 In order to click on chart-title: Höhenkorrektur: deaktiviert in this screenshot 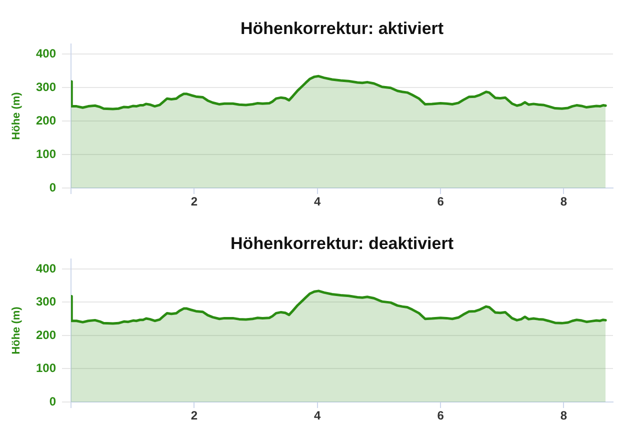, I will do `click(342, 243)`.